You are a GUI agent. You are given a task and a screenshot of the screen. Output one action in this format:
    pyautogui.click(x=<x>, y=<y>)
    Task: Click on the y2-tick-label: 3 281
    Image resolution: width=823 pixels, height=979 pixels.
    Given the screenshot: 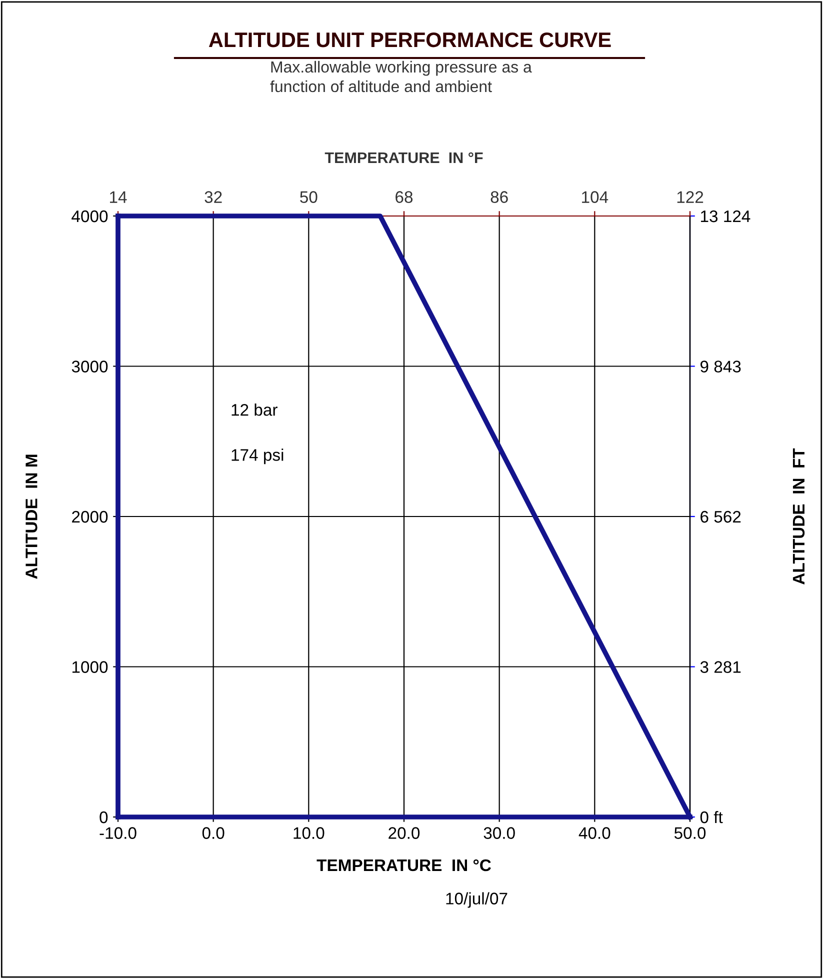 What is the action you would take?
    pyautogui.click(x=720, y=667)
    